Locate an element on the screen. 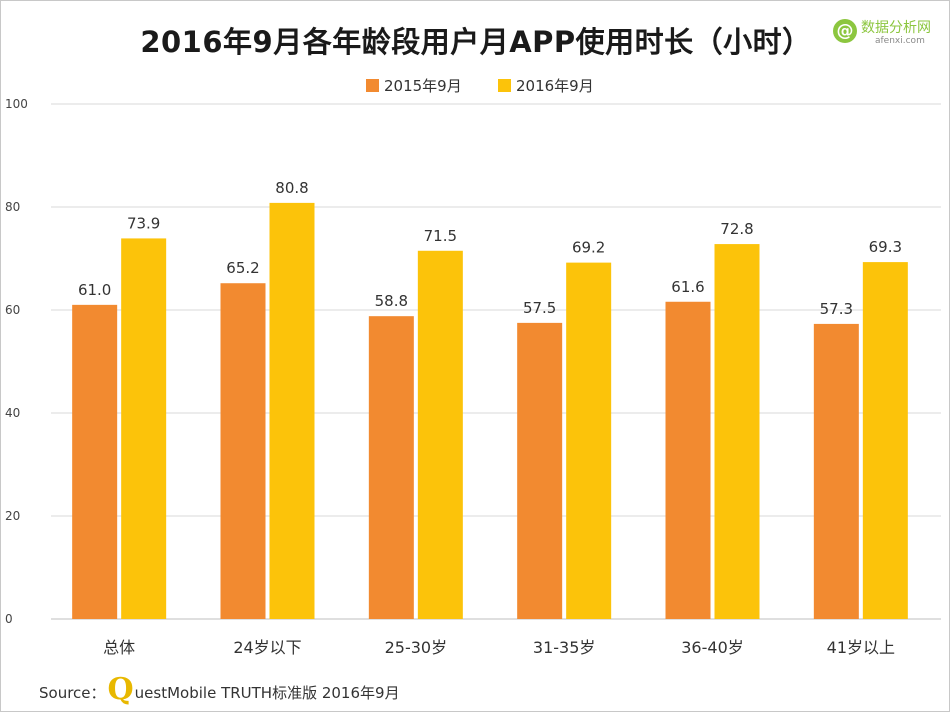 This screenshot has height=713, width=950. logo-name: 数据分析网 is located at coordinates (896, 28).